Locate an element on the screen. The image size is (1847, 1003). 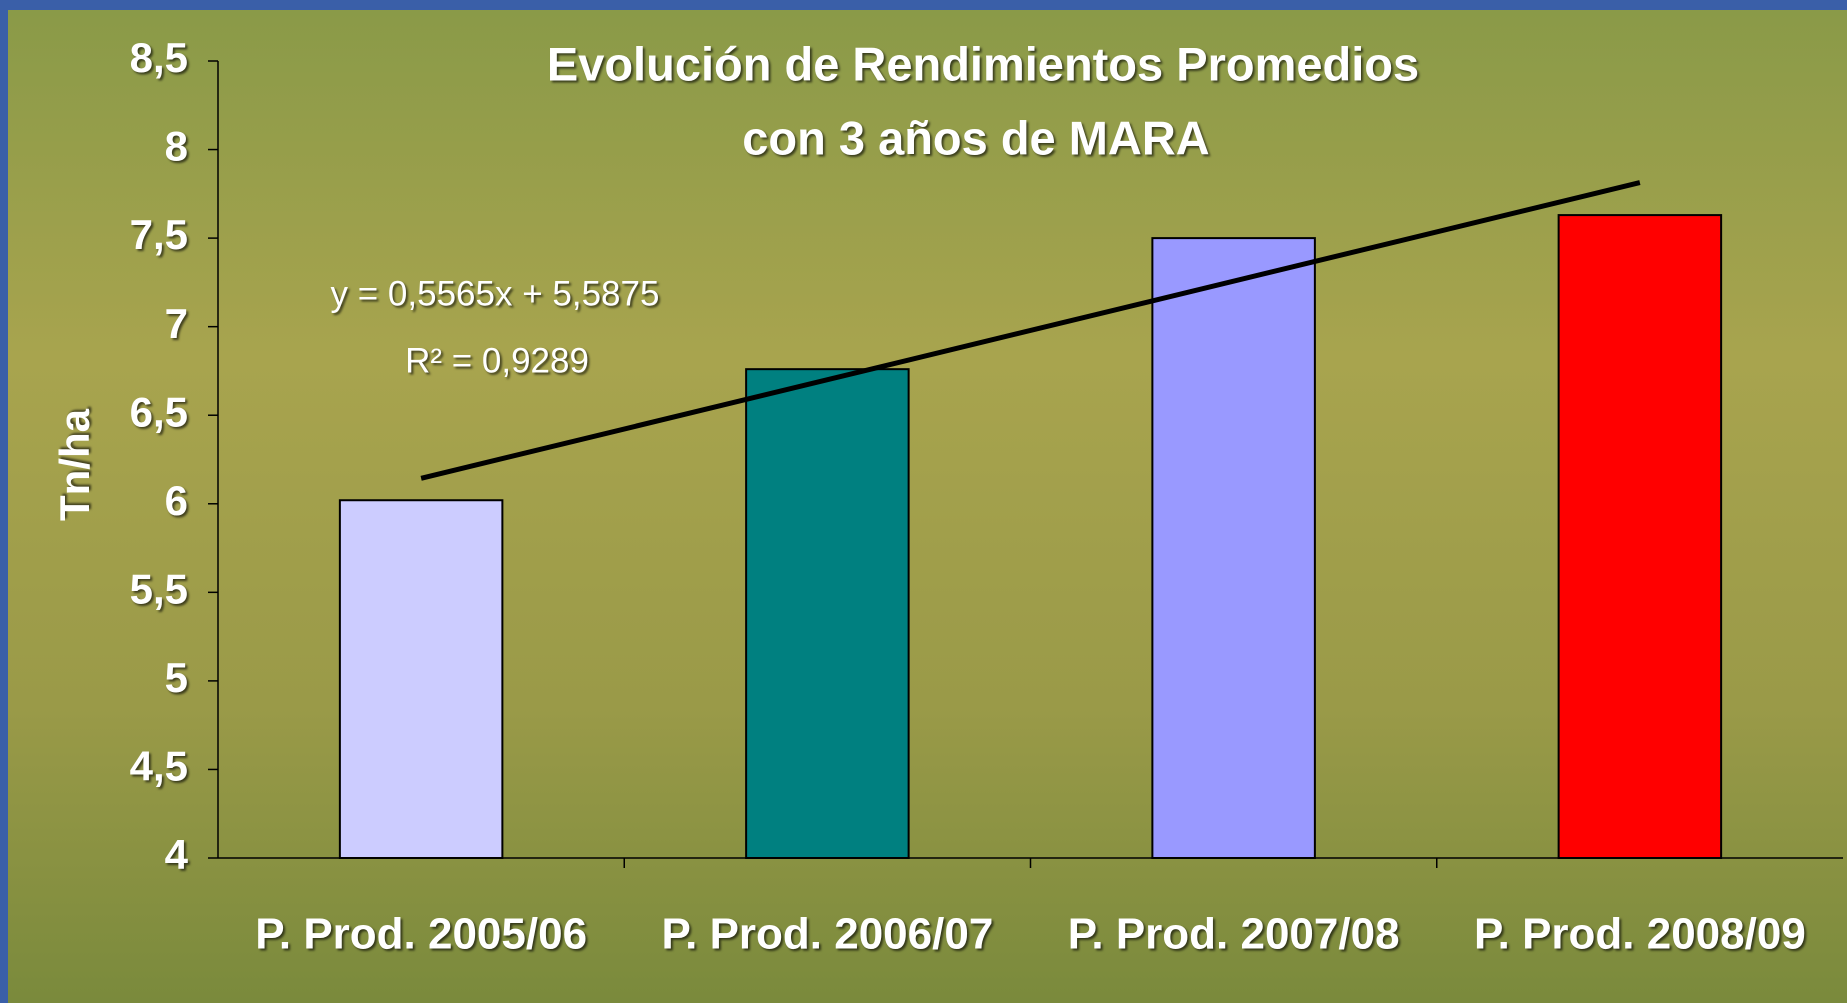
y-tick-label: 6,5 is located at coordinates (159, 411).